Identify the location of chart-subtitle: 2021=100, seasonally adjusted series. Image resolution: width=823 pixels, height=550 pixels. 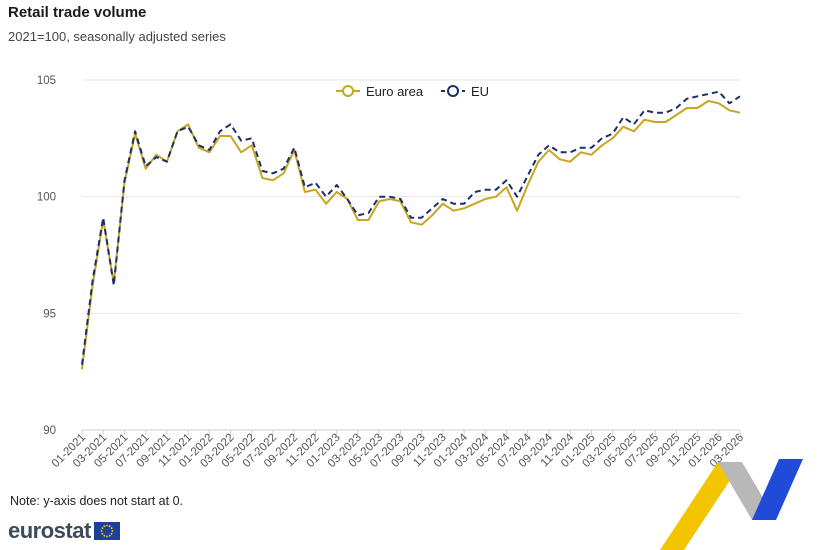
(117, 36).